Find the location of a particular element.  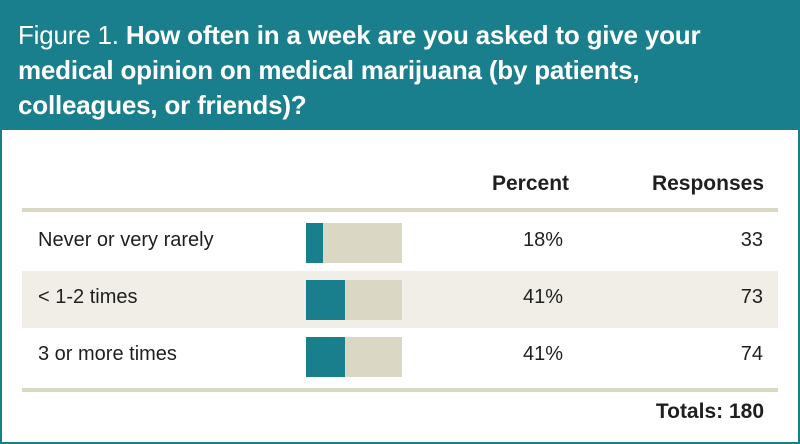

row-label: 3 or more times is located at coordinates (107, 354).